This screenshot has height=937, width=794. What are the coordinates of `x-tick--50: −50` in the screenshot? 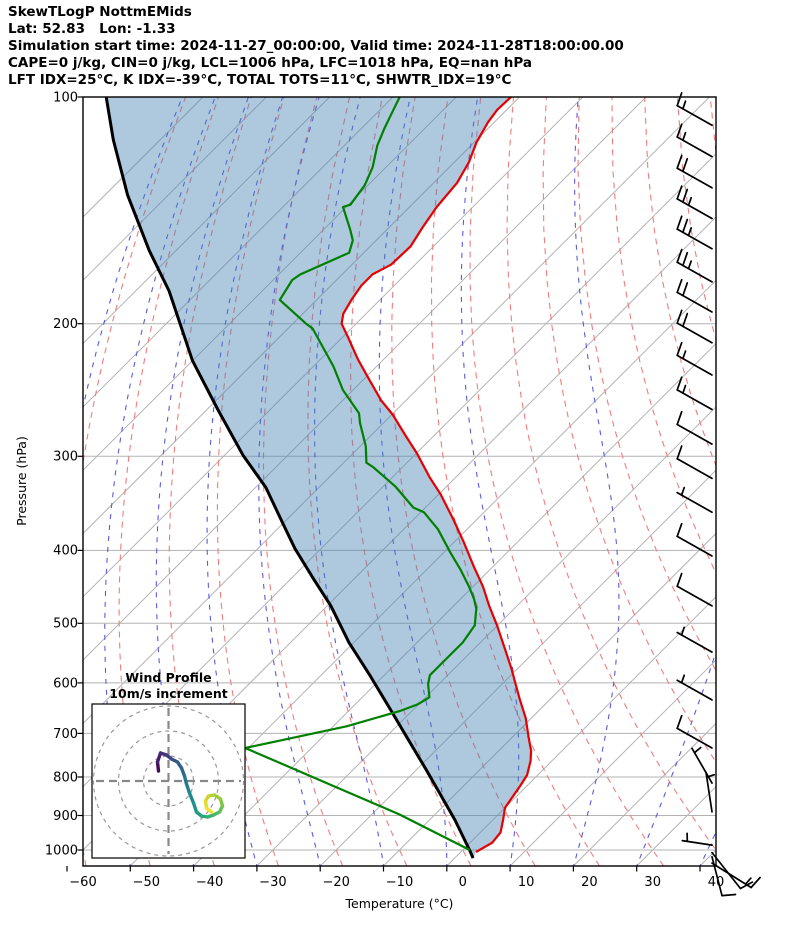 It's located at (146, 882).